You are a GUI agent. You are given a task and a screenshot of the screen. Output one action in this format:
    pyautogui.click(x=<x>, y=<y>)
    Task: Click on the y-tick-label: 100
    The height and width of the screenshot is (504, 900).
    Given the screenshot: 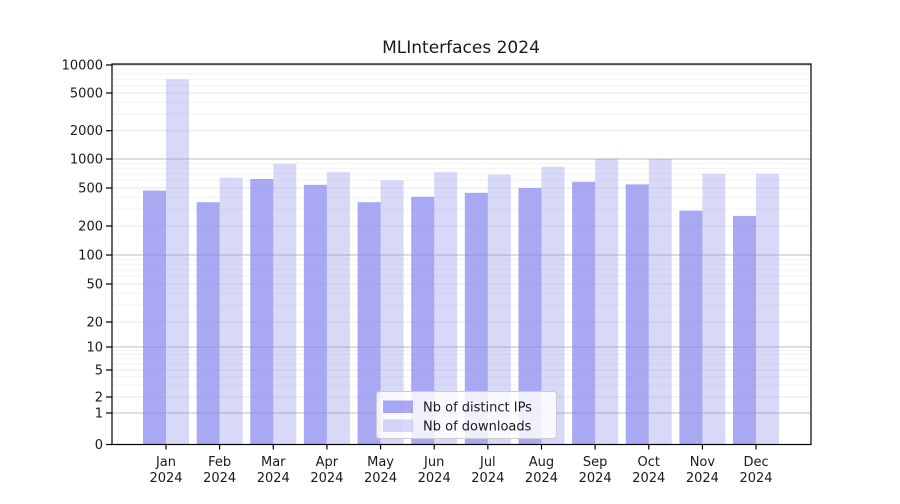 What is the action you would take?
    pyautogui.click(x=90, y=256)
    